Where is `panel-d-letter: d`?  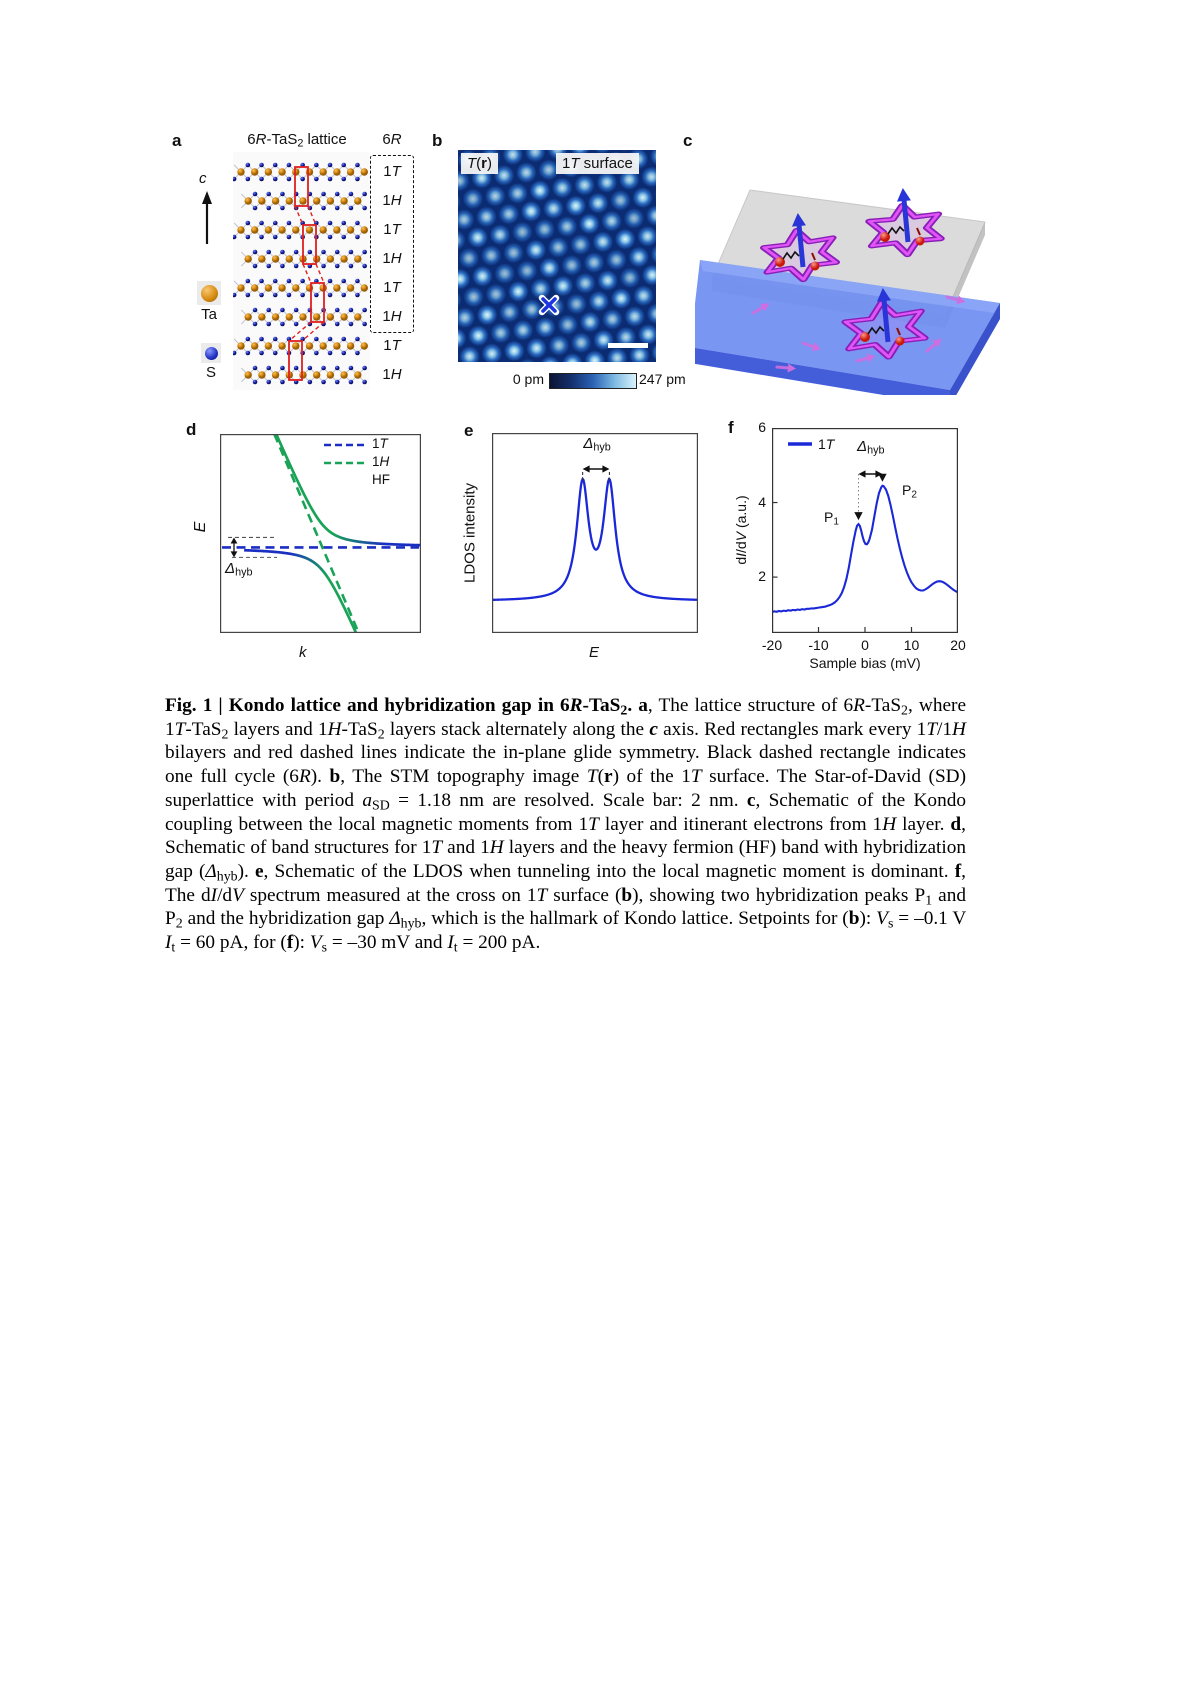 panel-d-letter: d is located at coordinates (191, 429).